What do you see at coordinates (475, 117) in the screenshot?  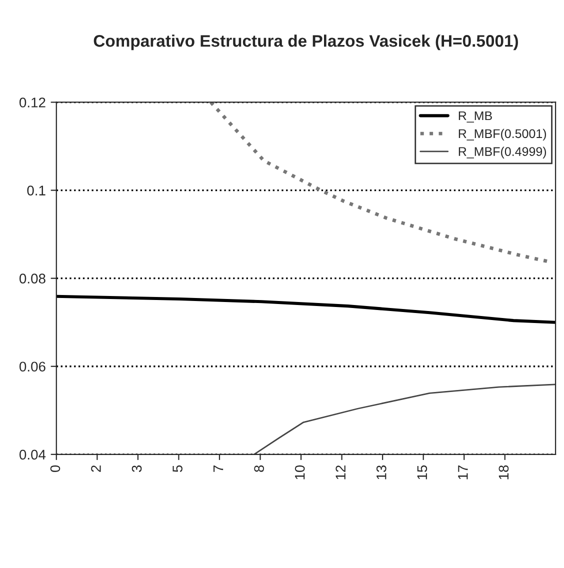 I see `legend-label: R_MB` at bounding box center [475, 117].